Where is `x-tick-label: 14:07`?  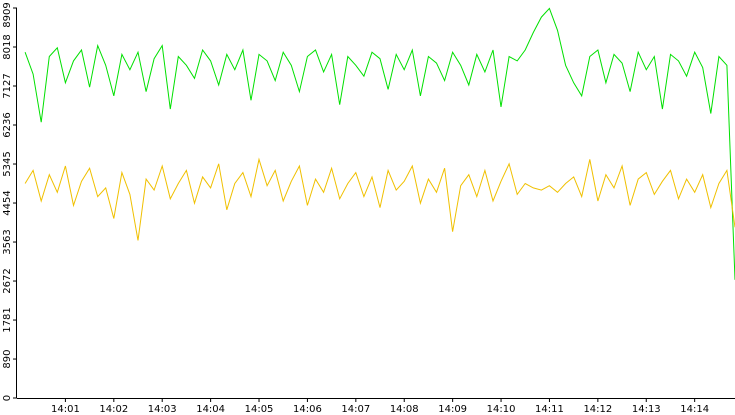 x-tick-label: 14:07 is located at coordinates (355, 409).